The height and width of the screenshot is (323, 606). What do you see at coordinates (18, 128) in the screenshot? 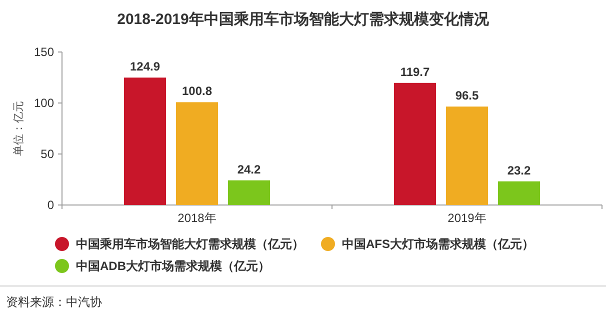
I see `y-axis-title: 单位：亿元` at bounding box center [18, 128].